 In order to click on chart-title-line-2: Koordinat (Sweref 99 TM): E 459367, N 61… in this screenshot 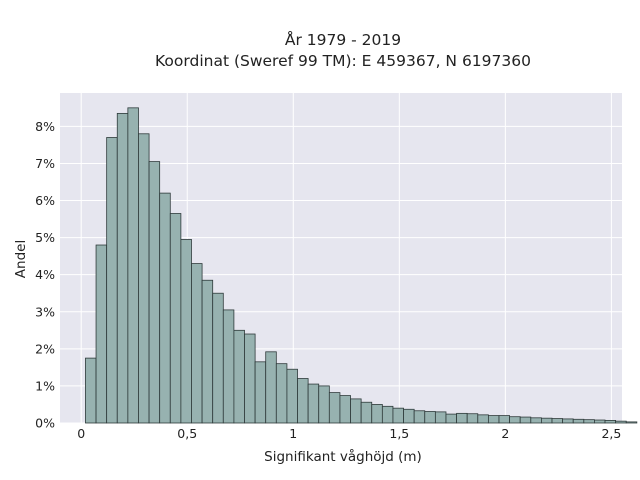, I will do `click(343, 61)`.